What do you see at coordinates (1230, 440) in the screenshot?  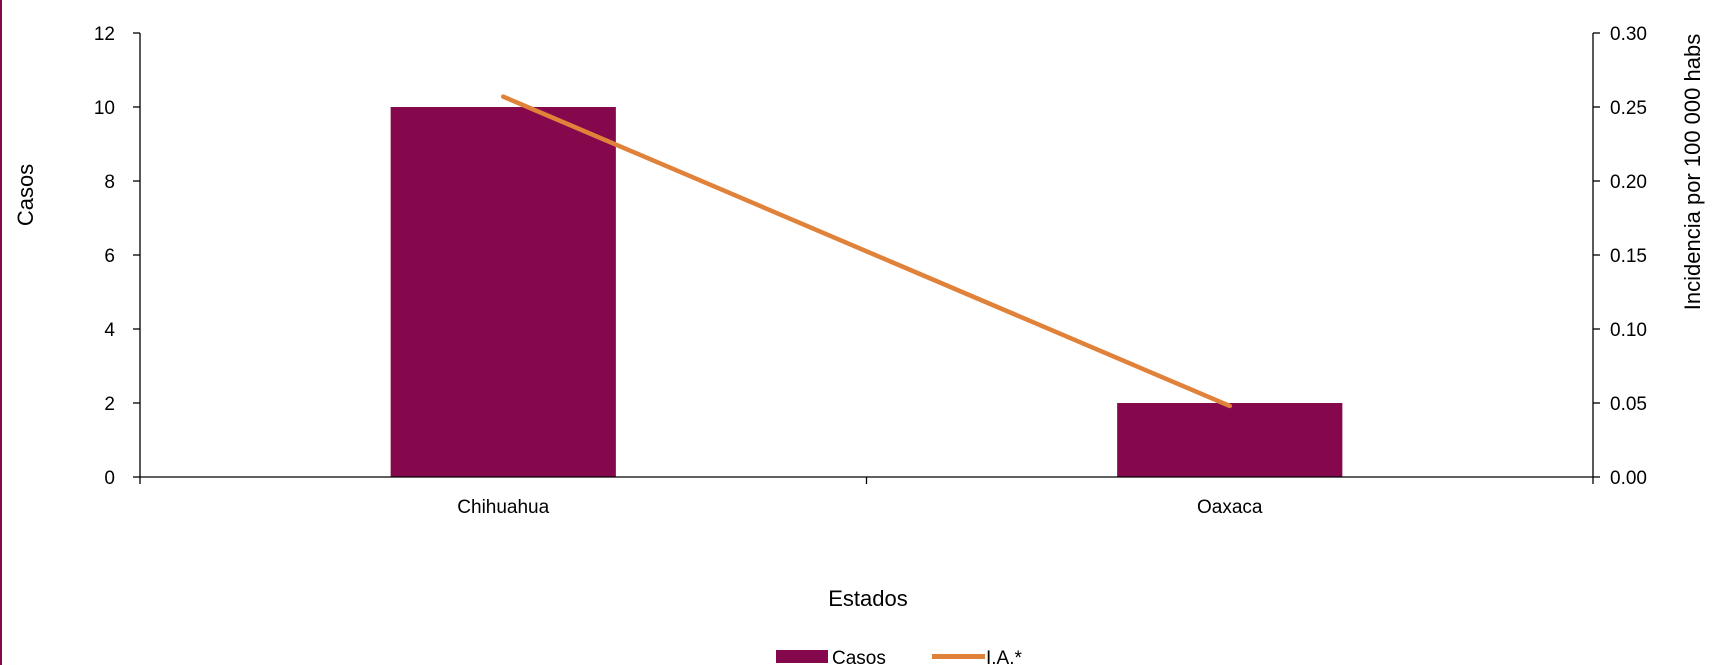 I see `bar-oaxaca` at bounding box center [1230, 440].